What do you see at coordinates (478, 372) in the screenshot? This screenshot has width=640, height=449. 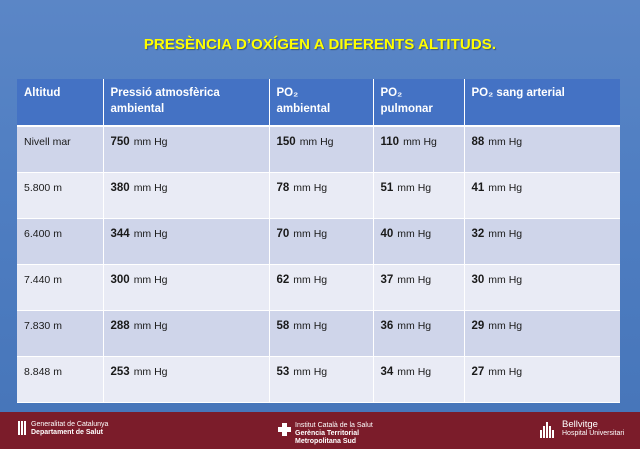 I see `cell-value: 27` at bounding box center [478, 372].